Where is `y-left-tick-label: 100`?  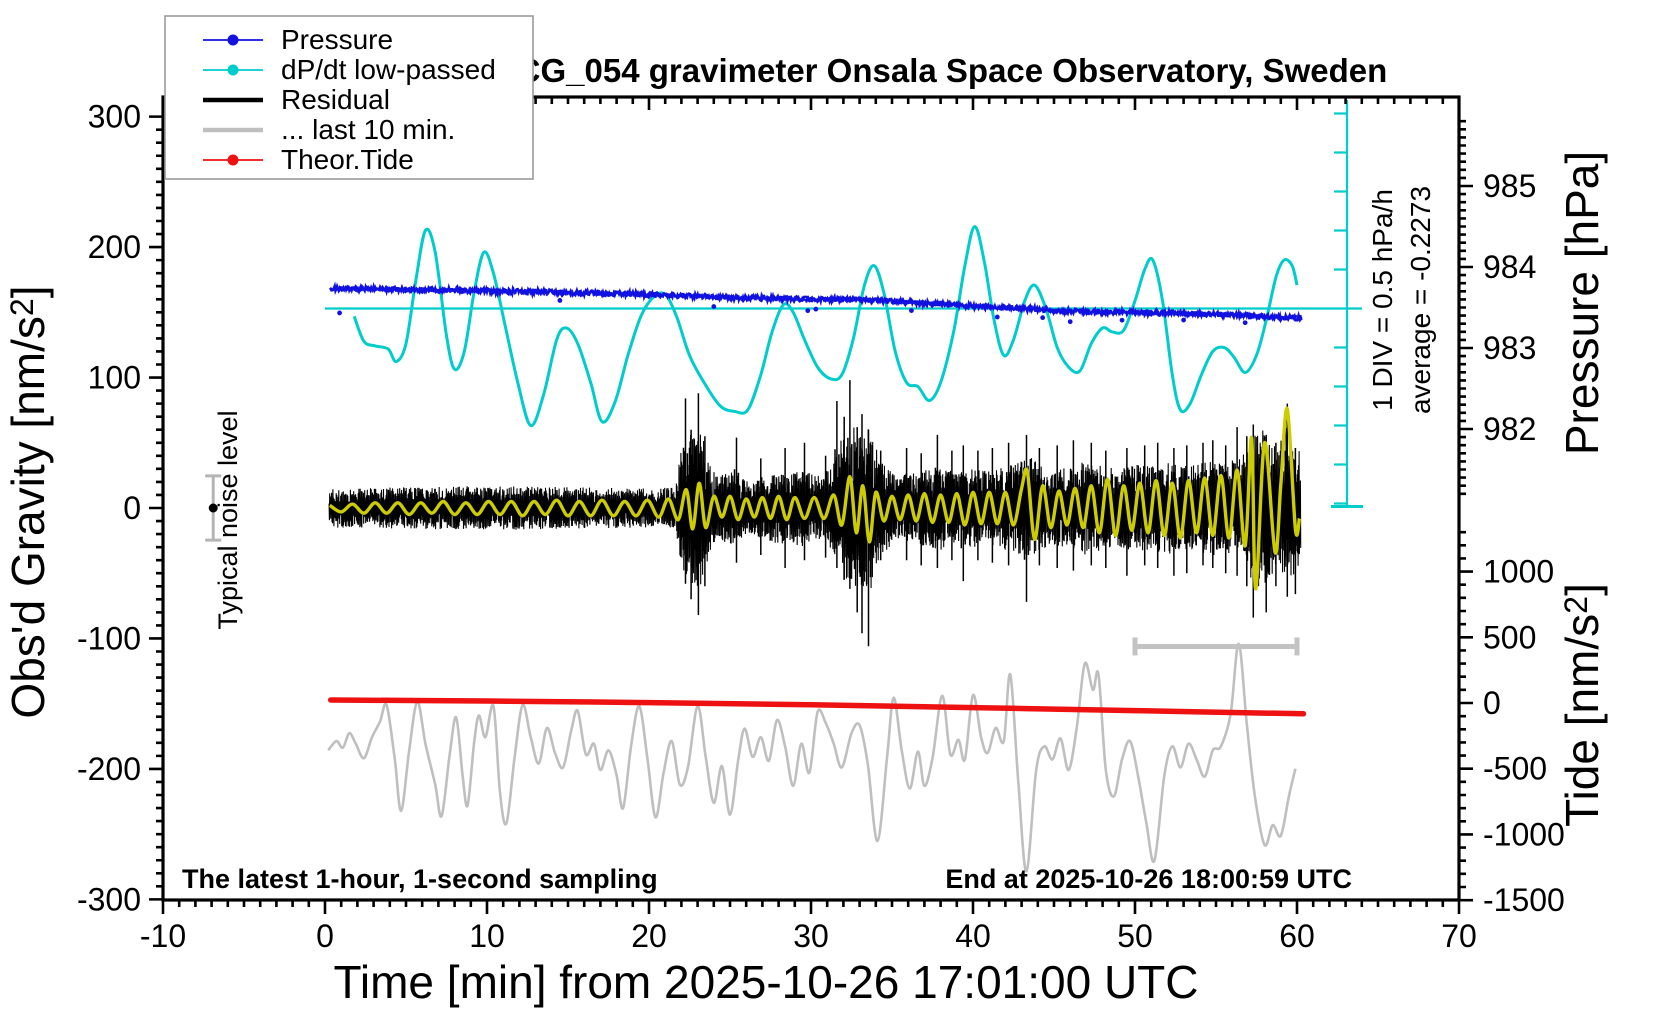 y-left-tick-label: 100 is located at coordinates (114, 378).